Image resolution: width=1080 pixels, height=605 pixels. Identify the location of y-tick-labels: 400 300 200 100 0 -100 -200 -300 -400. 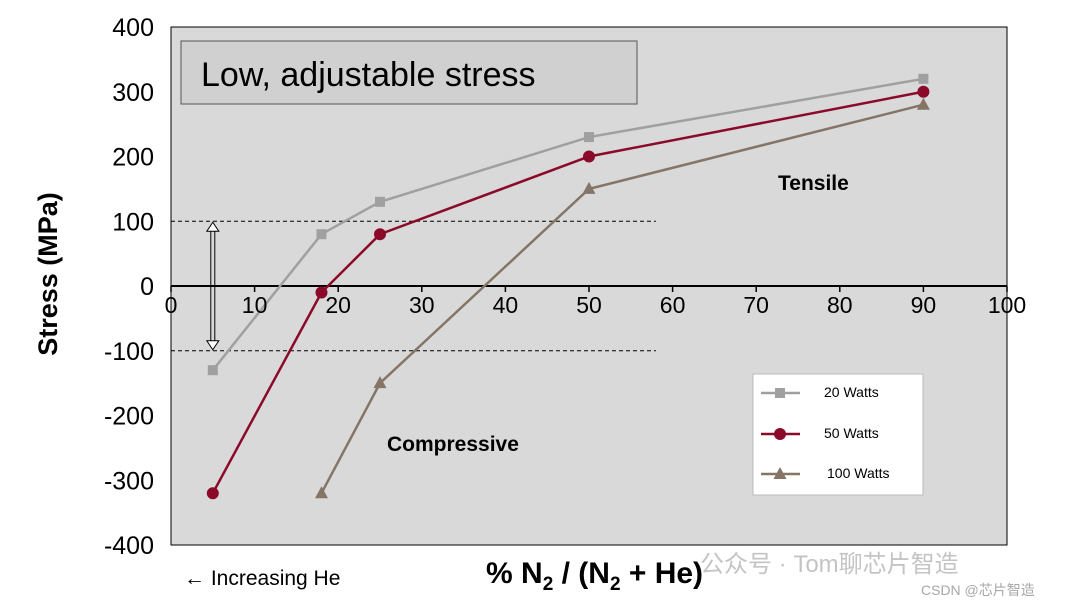
(129, 287).